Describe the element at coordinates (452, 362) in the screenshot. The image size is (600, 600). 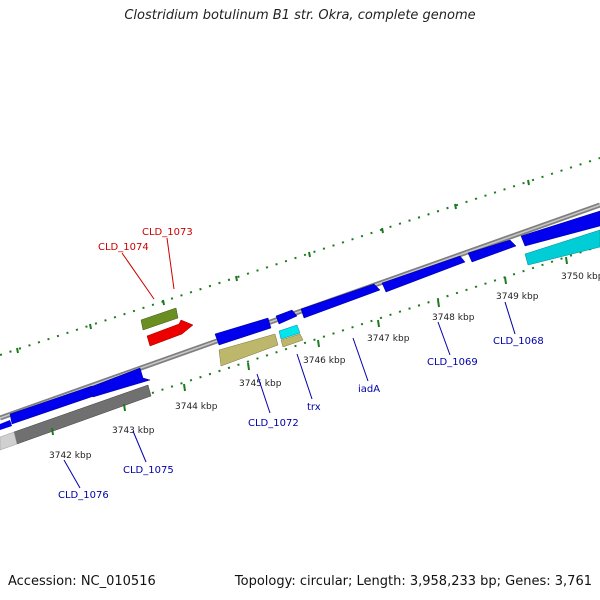
I see `label-cld-1069: CLD_1069` at that location.